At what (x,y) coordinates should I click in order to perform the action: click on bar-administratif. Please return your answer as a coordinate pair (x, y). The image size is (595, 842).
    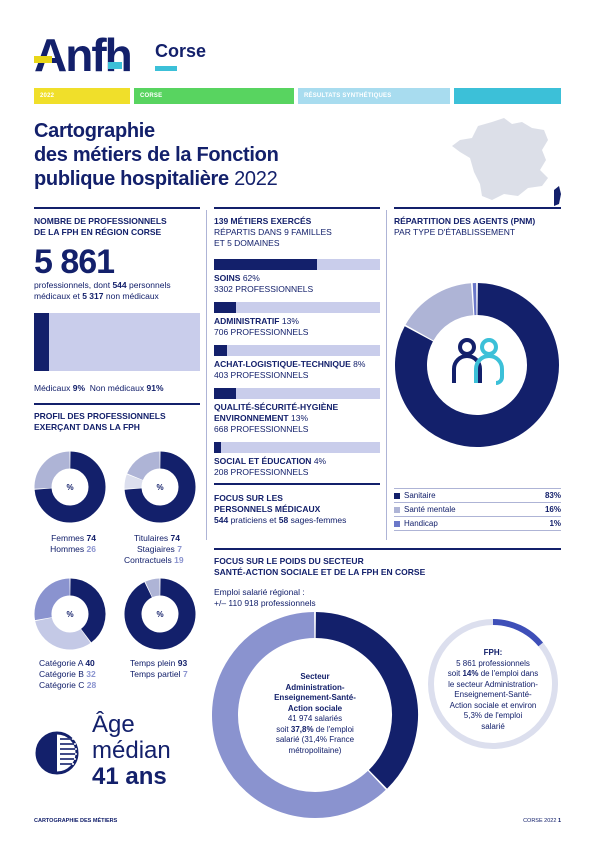
    Looking at the image, I should click on (297, 307).